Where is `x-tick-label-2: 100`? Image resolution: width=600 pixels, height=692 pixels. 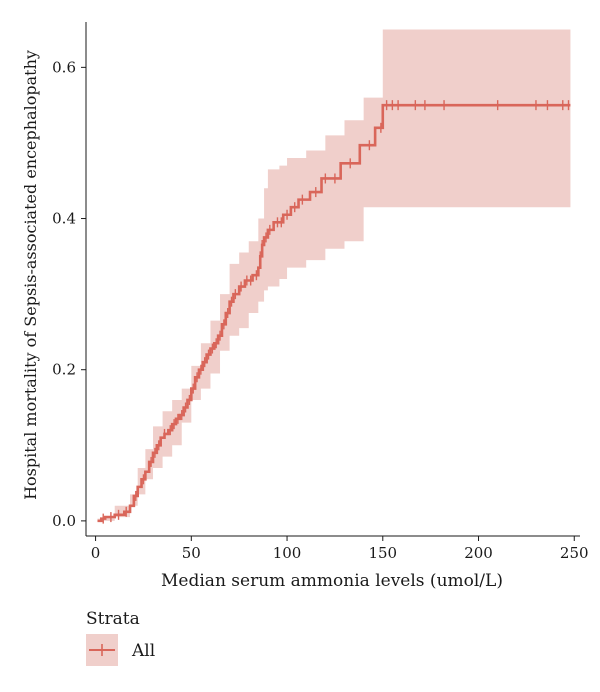
x-tick-label-2: 100 is located at coordinates (287, 553).